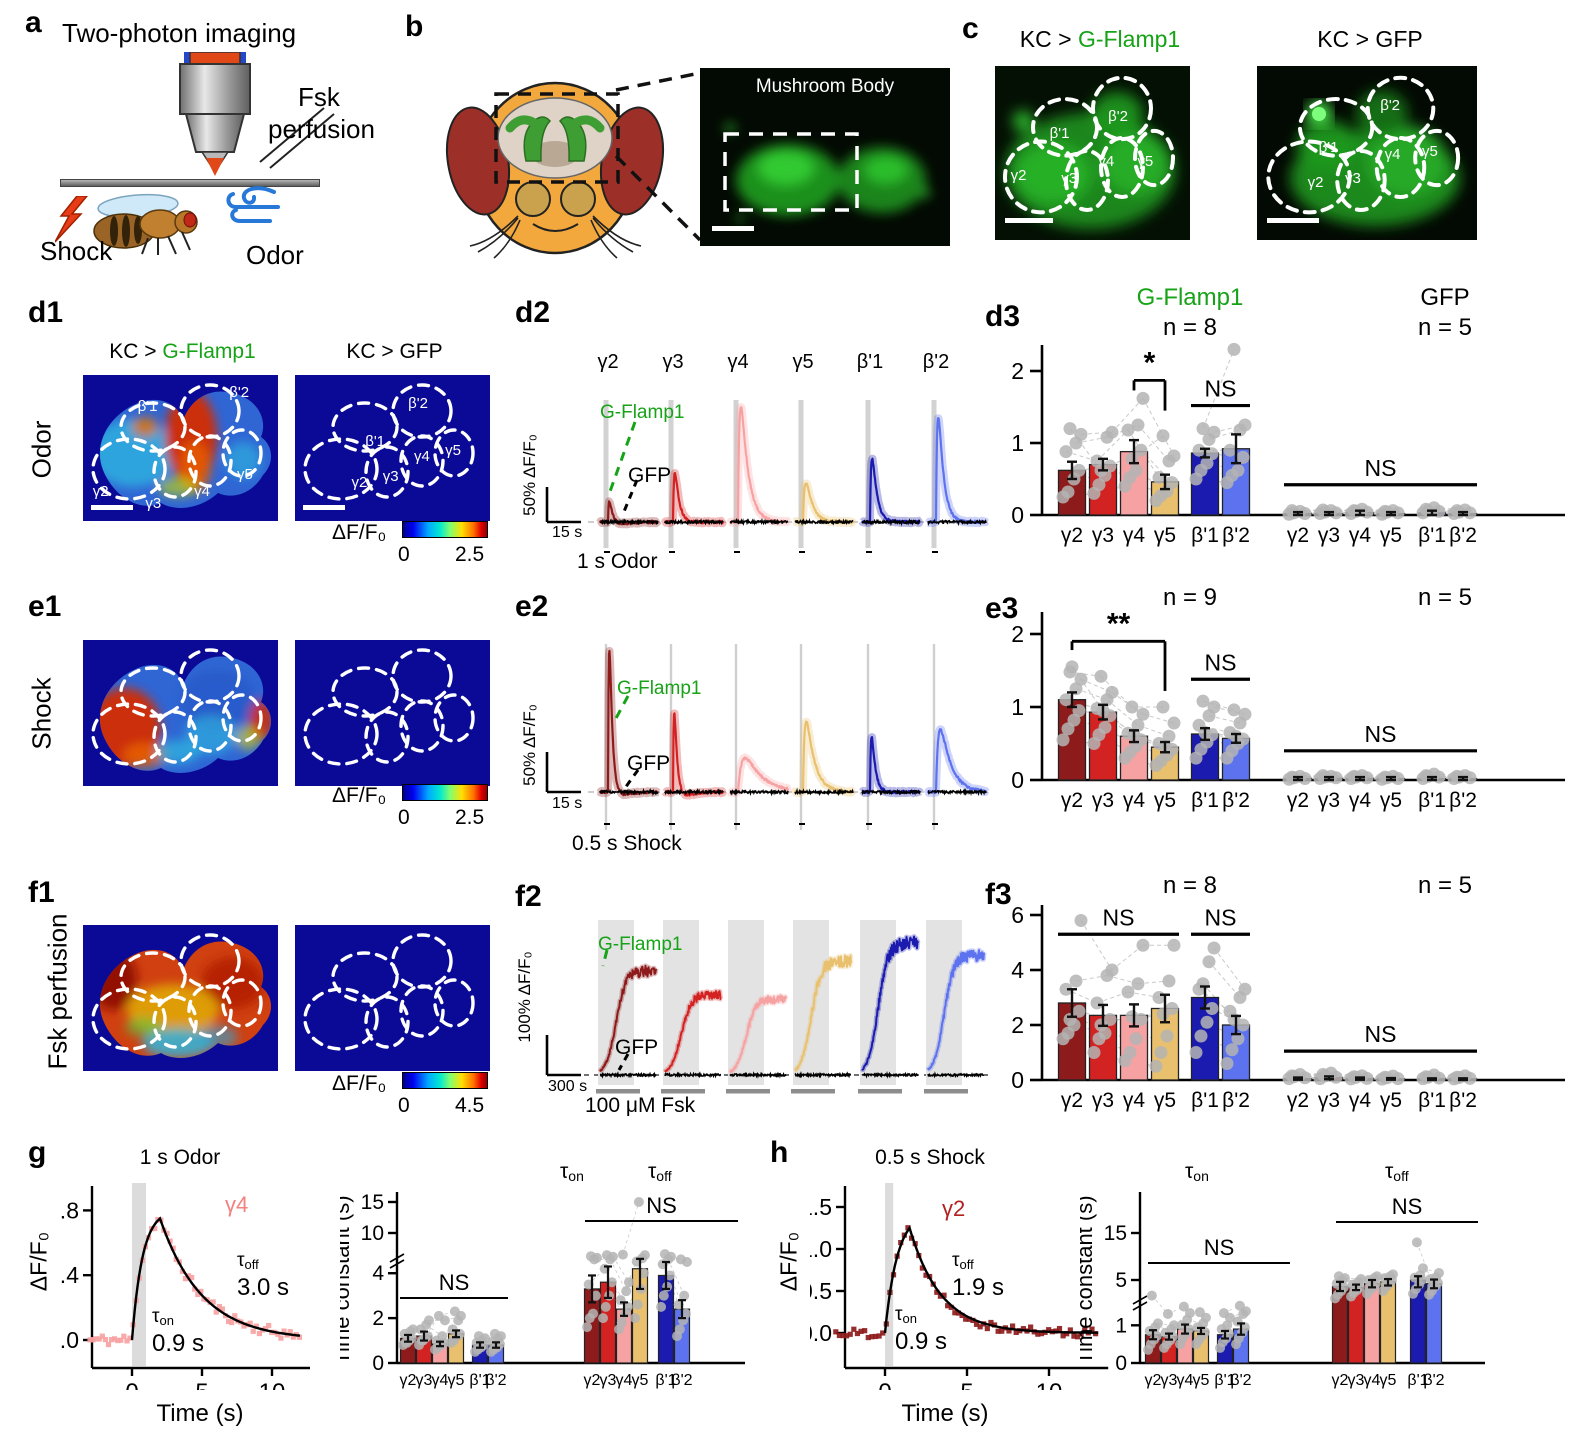 The image size is (1592, 1445). I want to click on odor-wind-icon, so click(253, 204).